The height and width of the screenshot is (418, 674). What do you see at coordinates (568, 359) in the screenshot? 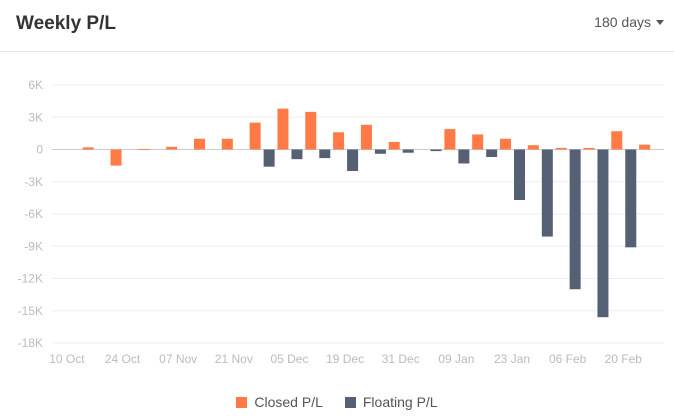
I see `x-tick-label: 06 Feb` at bounding box center [568, 359].